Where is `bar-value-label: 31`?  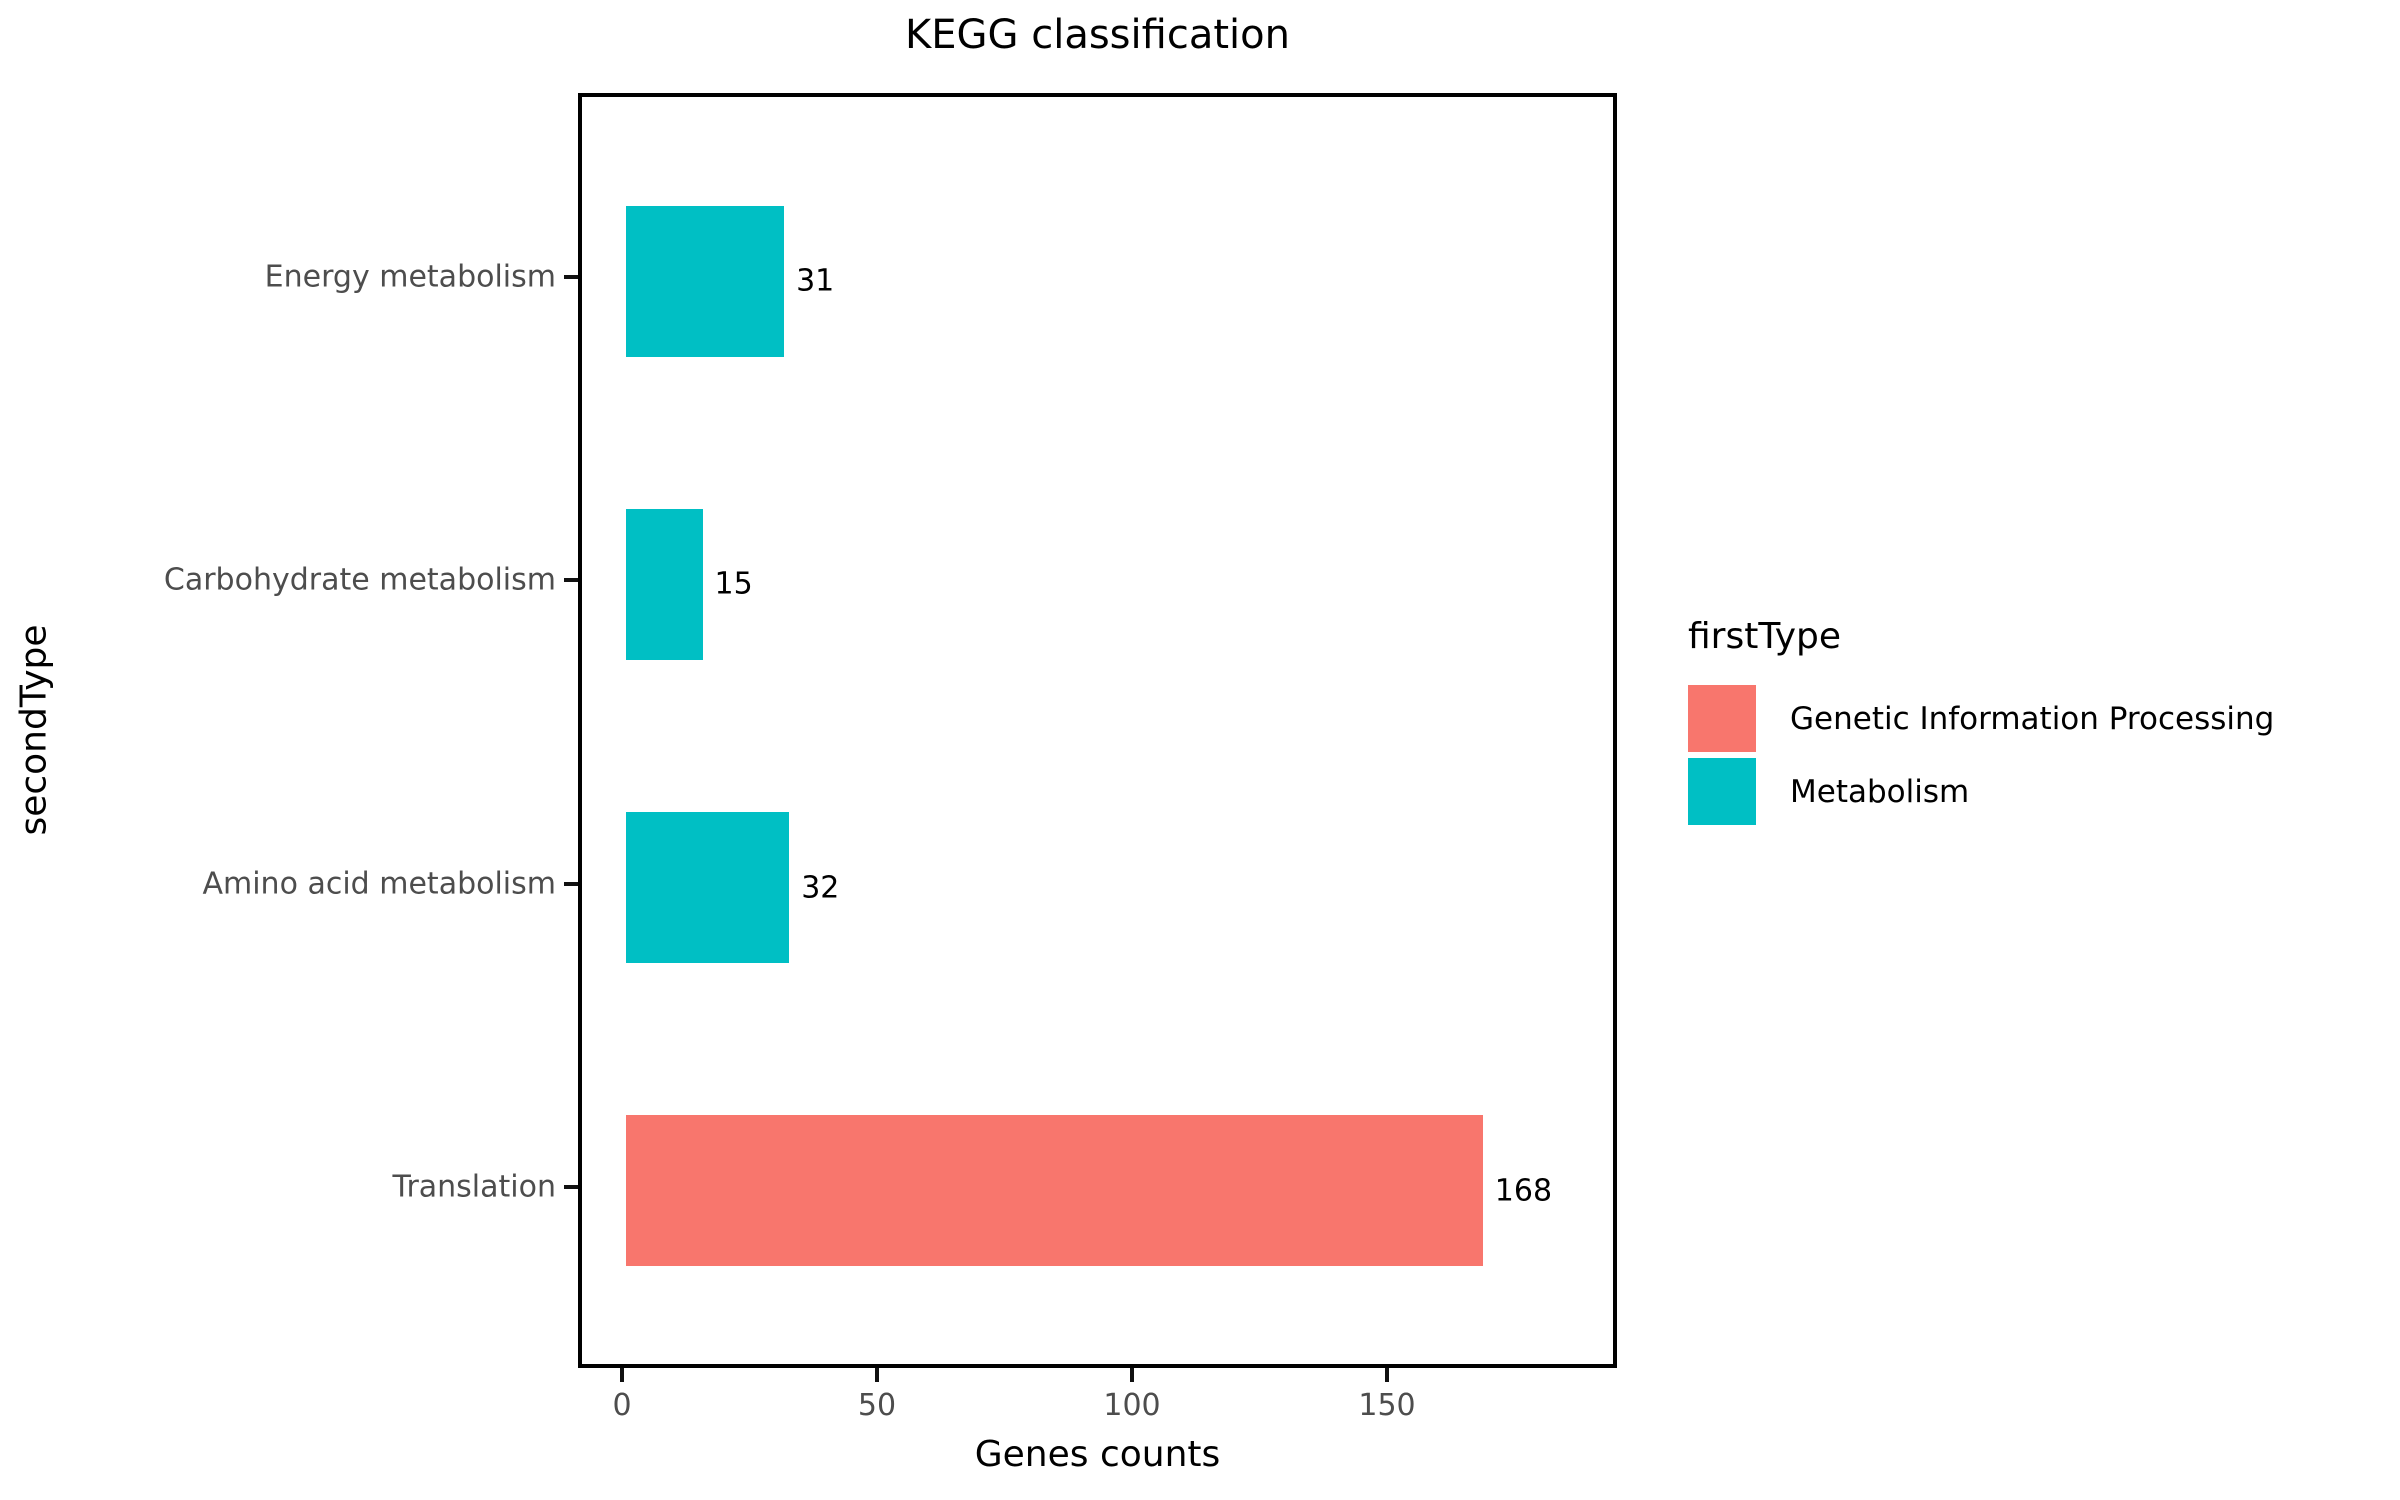
bar-value-label: 31 is located at coordinates (815, 281).